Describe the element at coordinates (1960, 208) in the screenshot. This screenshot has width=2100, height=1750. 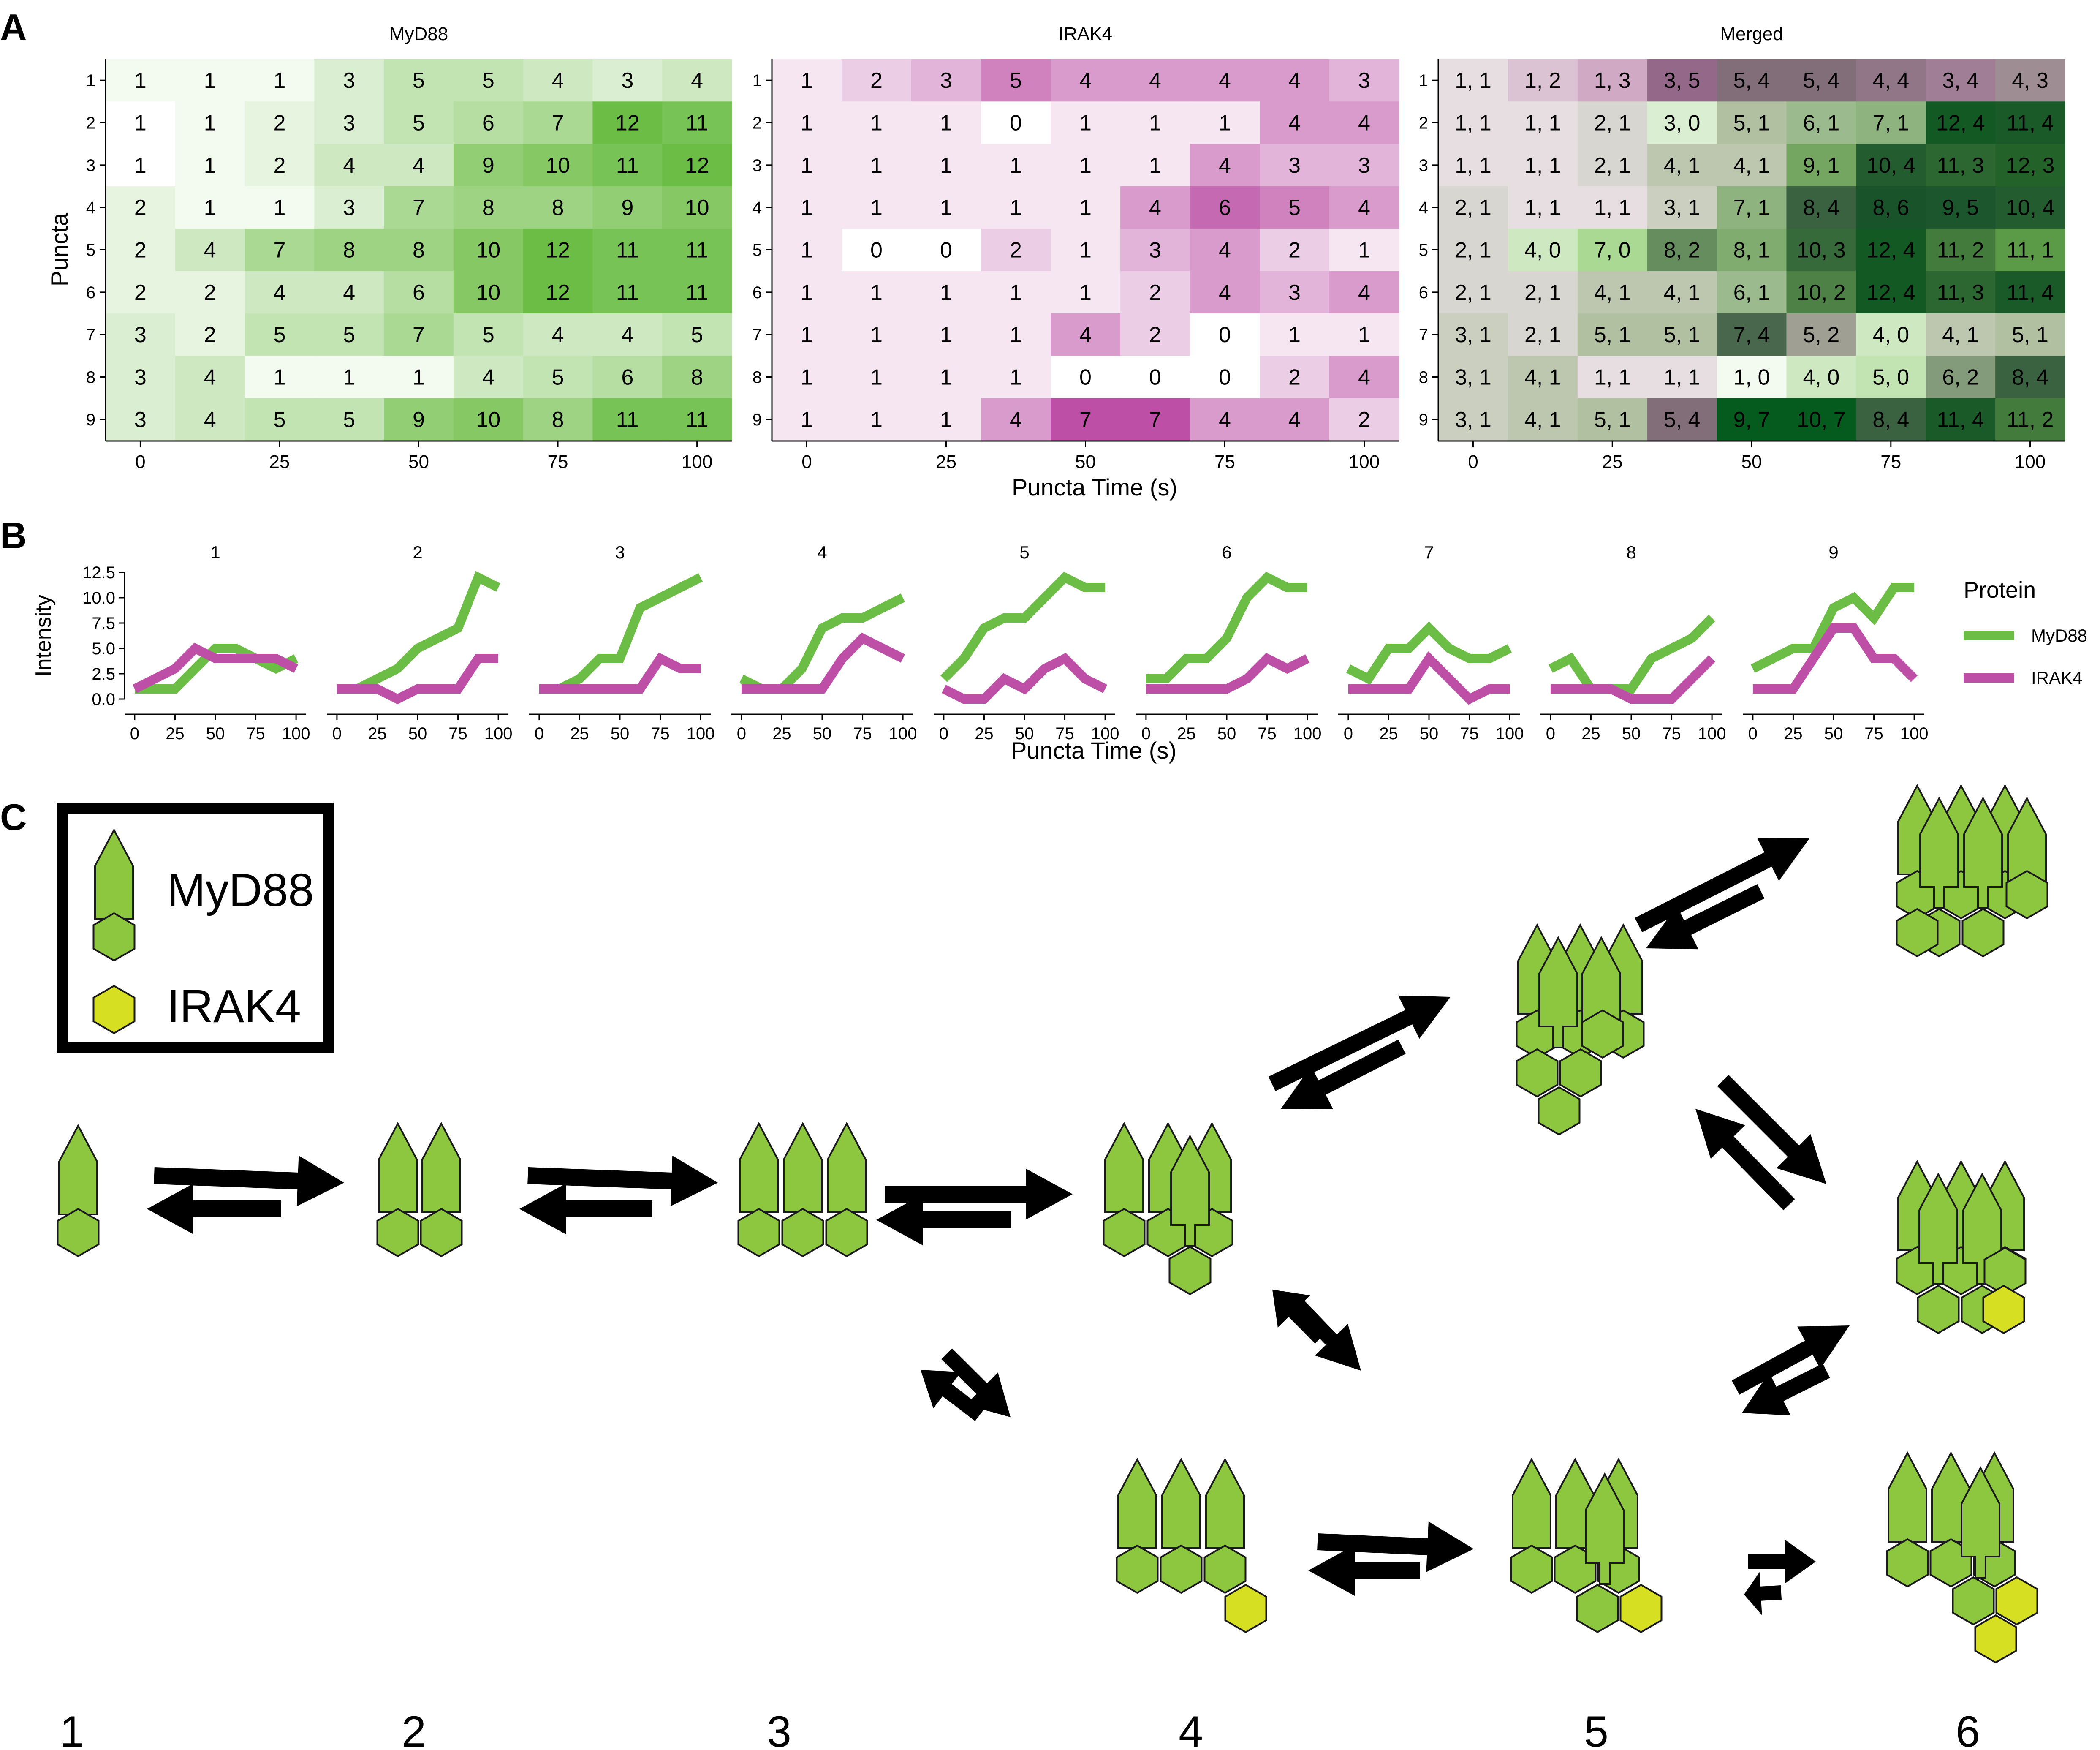
I see `heatmap-cell-label: 9, 5` at that location.